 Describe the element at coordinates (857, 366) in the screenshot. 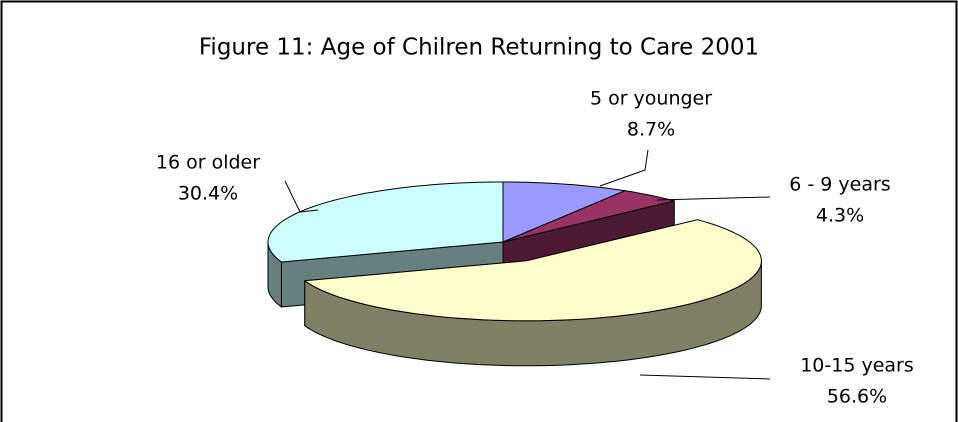

I see `slice-label: 10-15 years` at that location.